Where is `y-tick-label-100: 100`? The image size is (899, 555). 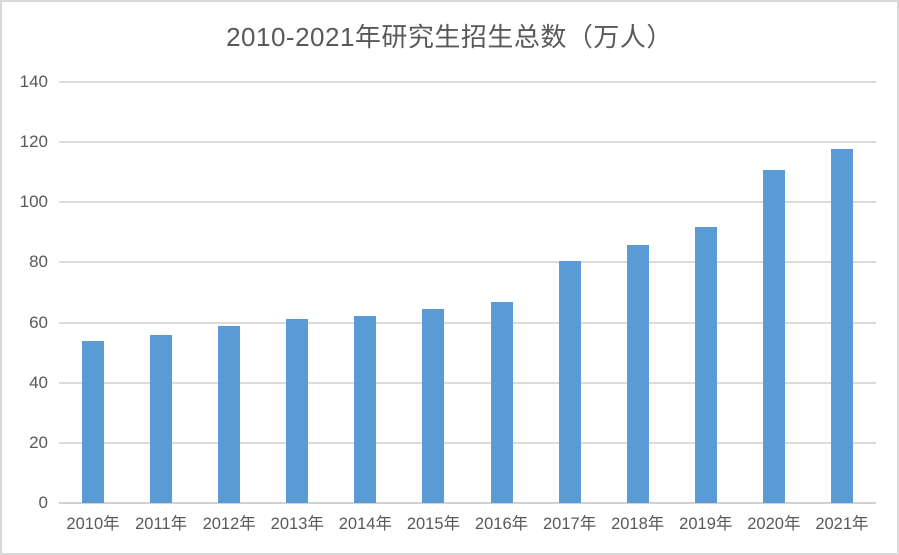 y-tick-label-100: 100 is located at coordinates (33, 202).